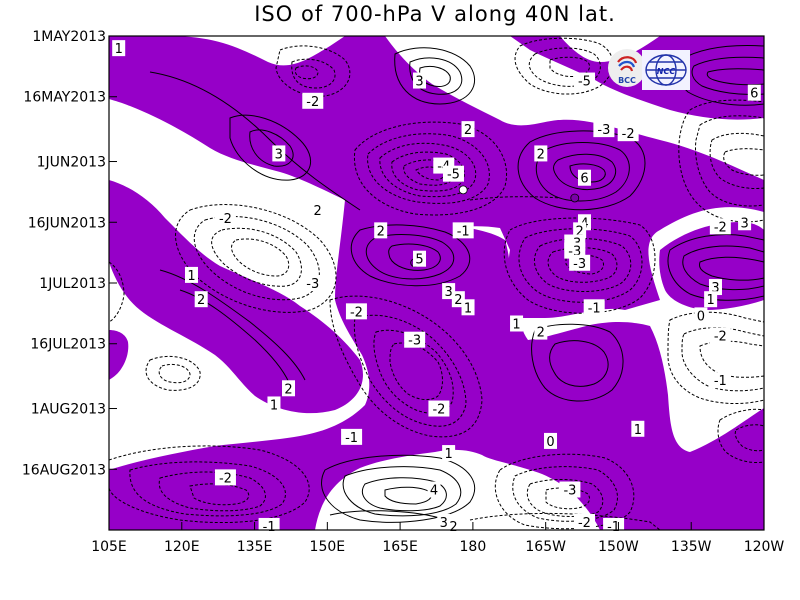 Image resolution: width=800 pixels, height=600 pixels. Describe the element at coordinates (68, 410) in the screenshot. I see `y-tick-label: 1AUG2013` at that location.